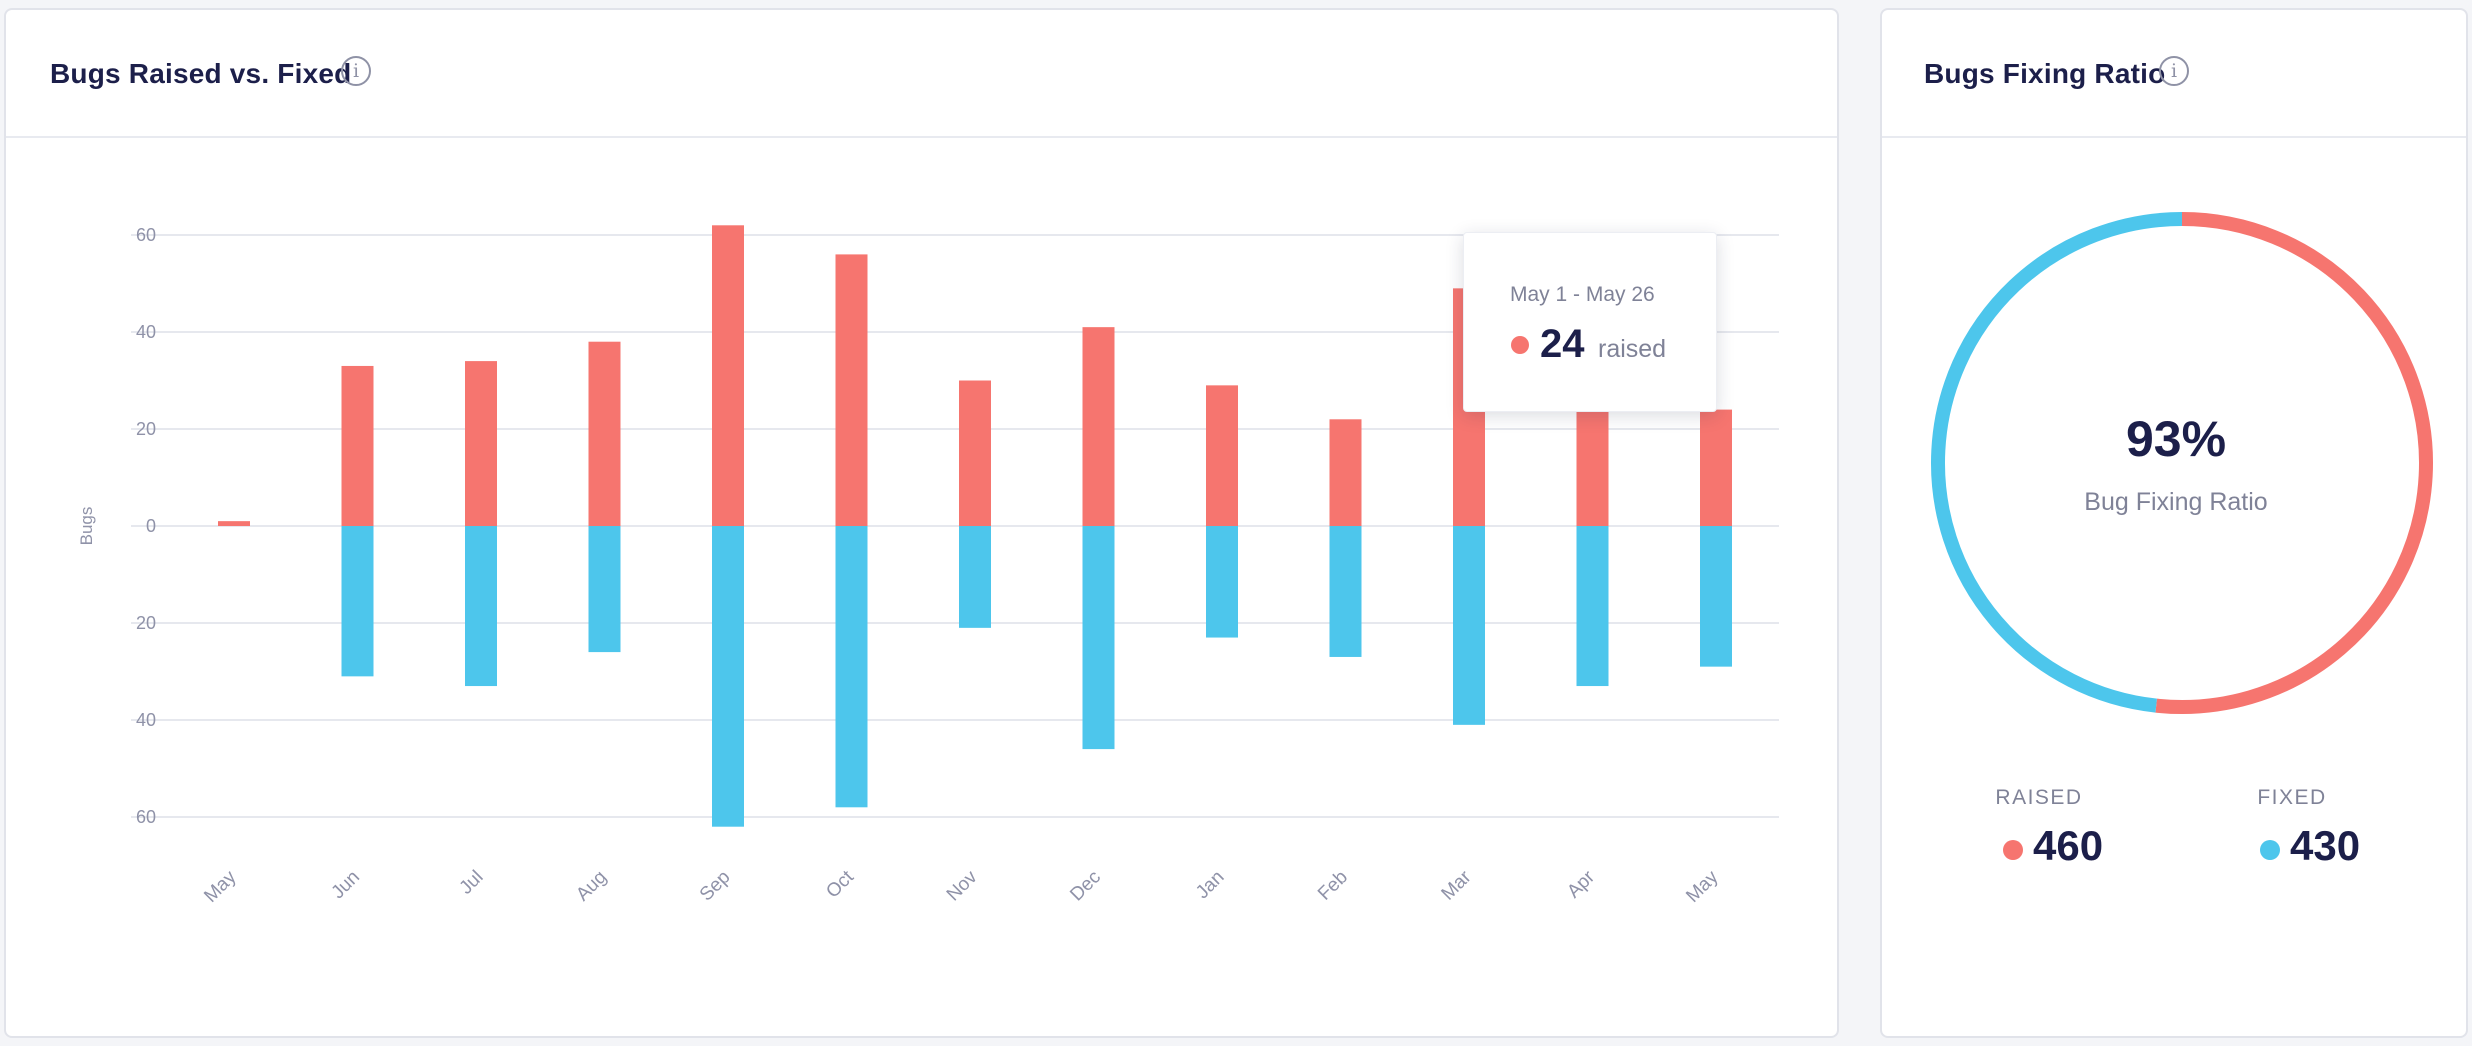 Image resolution: width=2472 pixels, height=1046 pixels. I want to click on ratio-label: Bug Fixing Ratio, so click(2176, 502).